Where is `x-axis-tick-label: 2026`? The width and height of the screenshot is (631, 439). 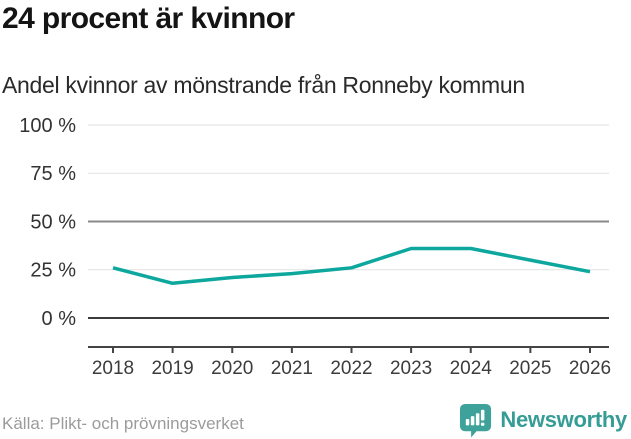 x-axis-tick-label: 2026 is located at coordinates (590, 368).